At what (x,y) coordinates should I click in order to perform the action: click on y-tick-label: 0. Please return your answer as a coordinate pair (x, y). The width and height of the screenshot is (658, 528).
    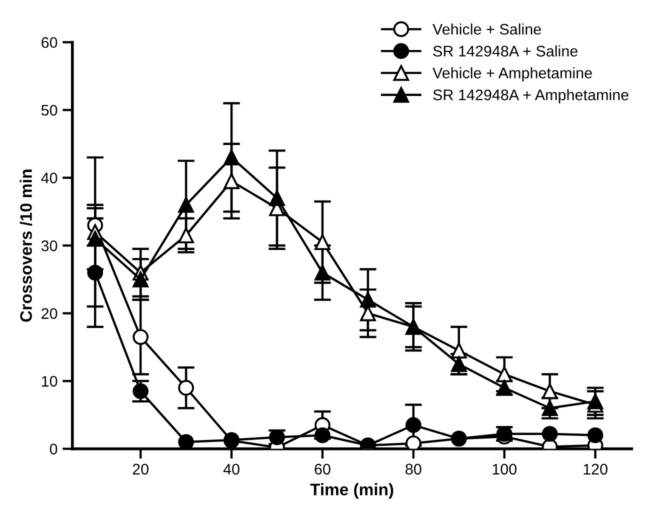
    Looking at the image, I should click on (54, 449).